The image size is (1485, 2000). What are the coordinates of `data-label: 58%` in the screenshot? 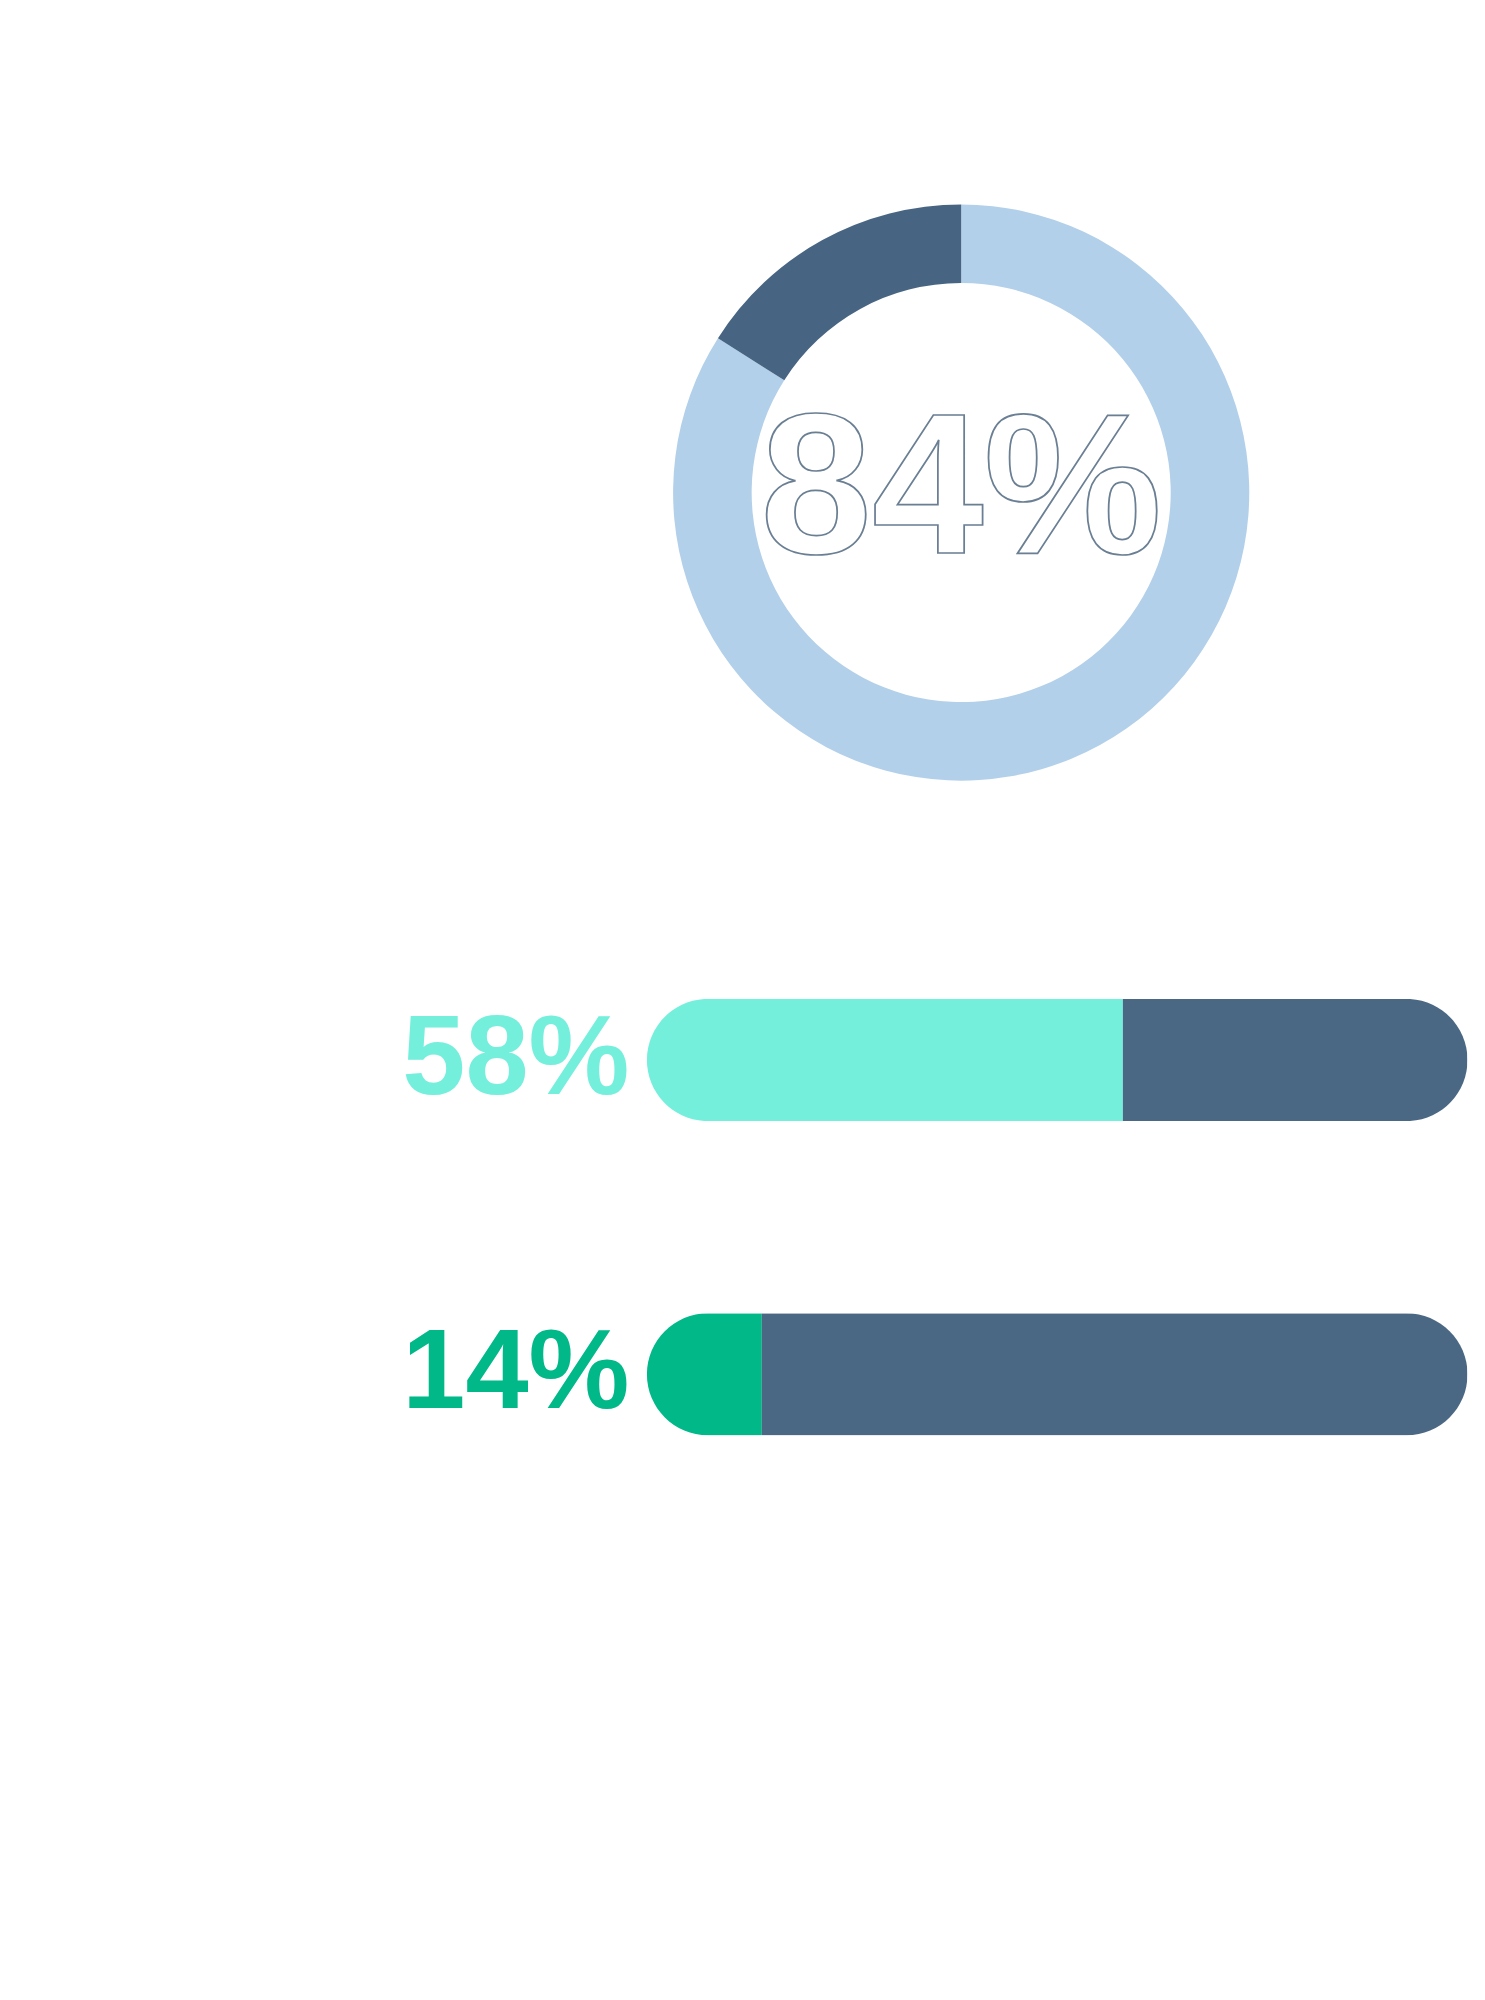 It's located at (516, 1055).